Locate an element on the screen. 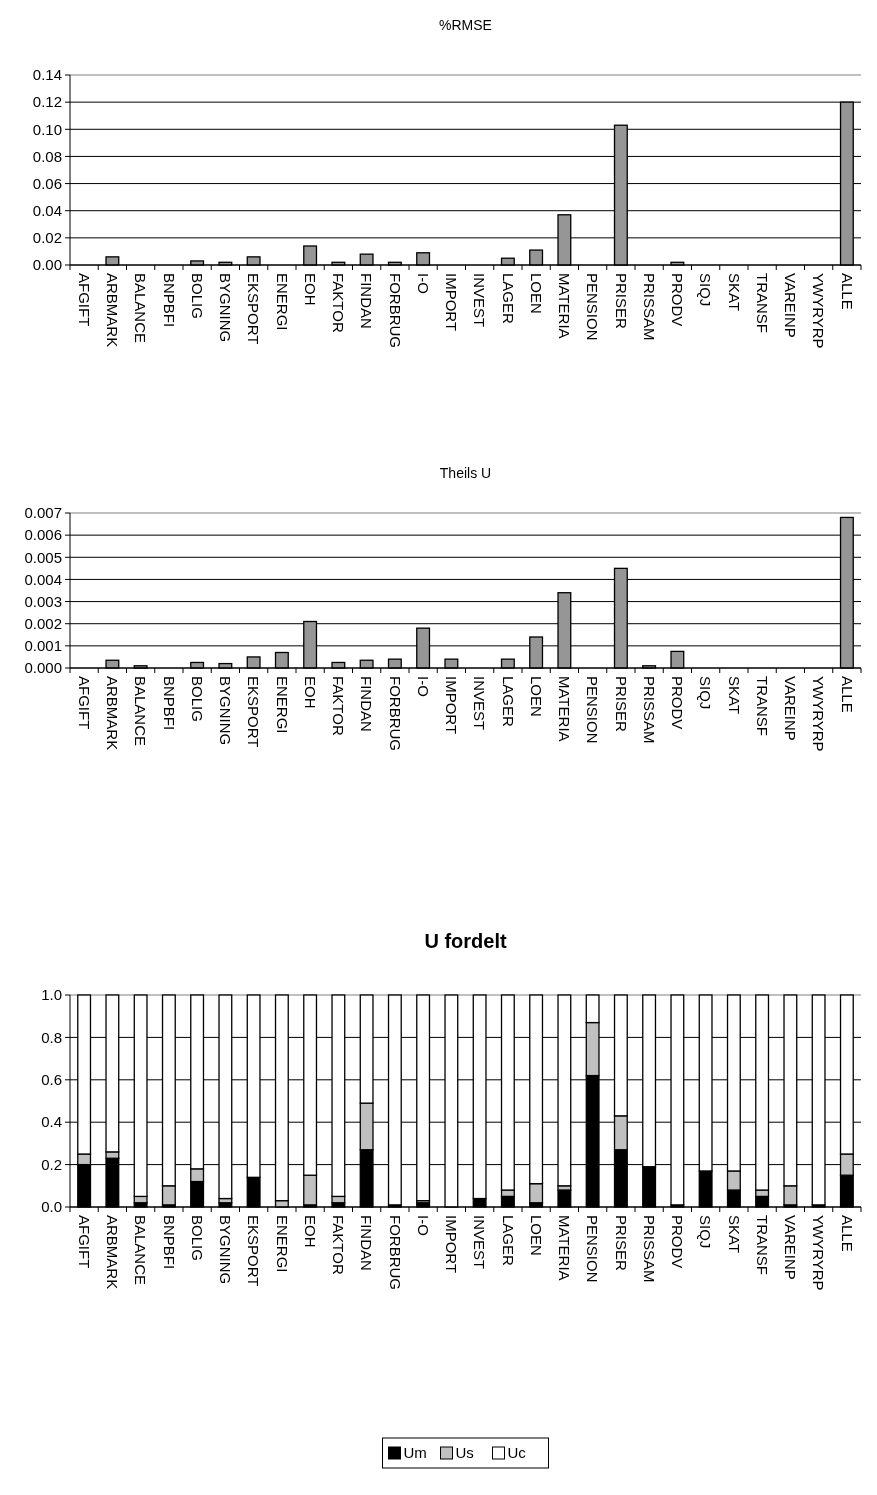 Image resolution: width=877 pixels, height=1495 pixels. y-tick-label: 0.2 is located at coordinates (51, 1164).